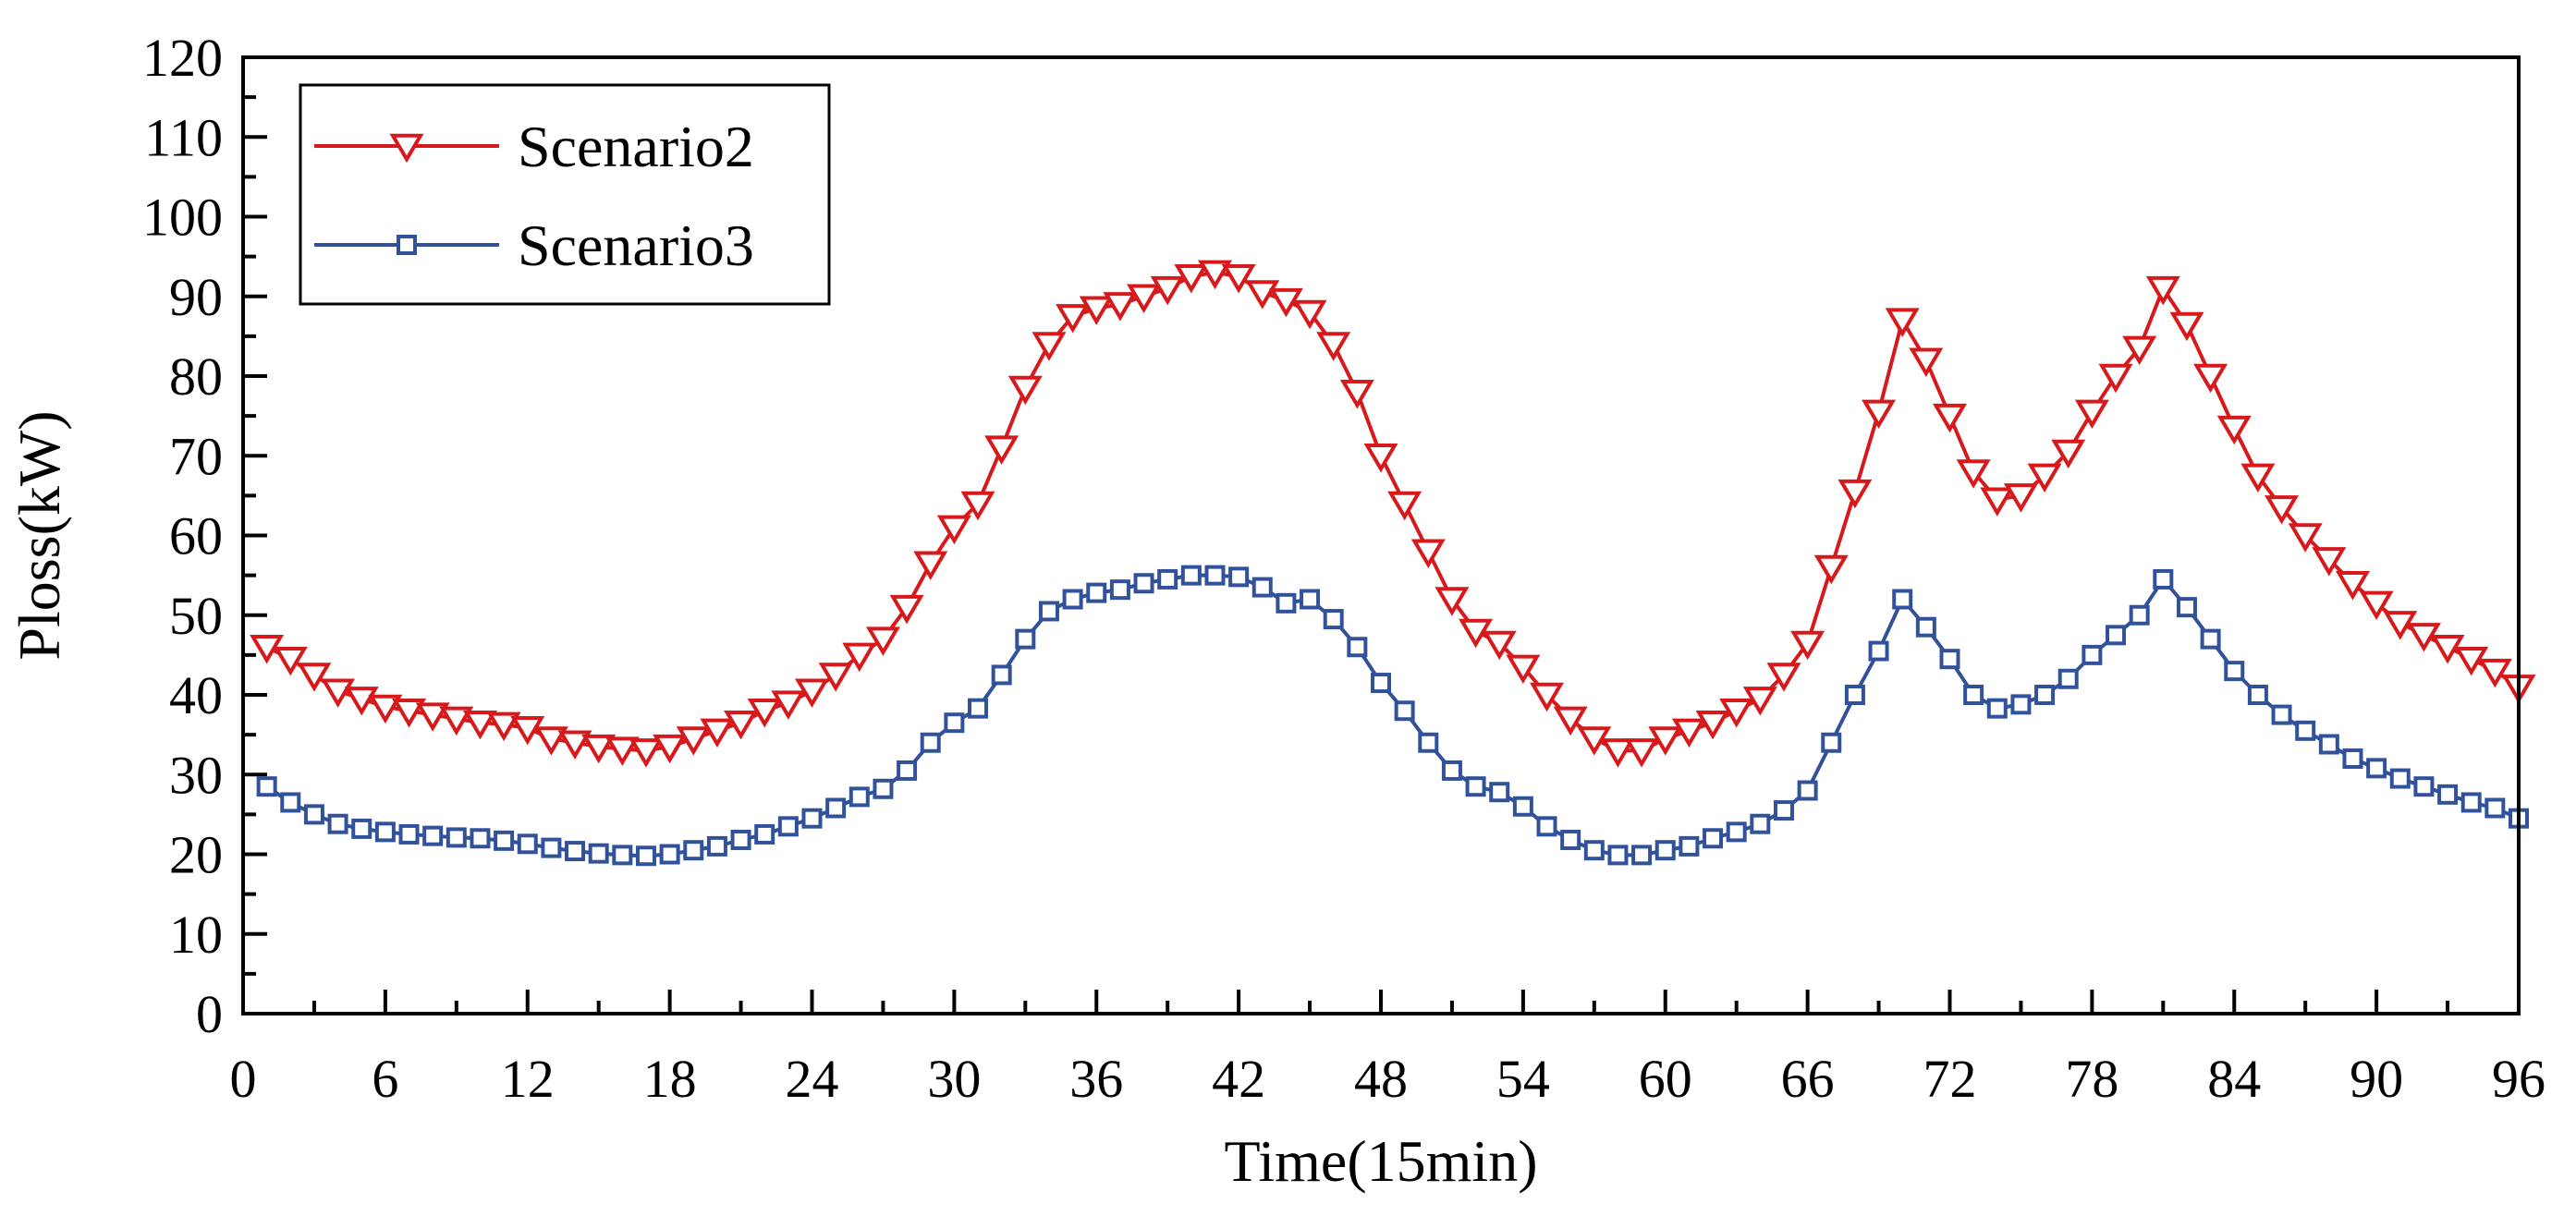 Image resolution: width=2576 pixels, height=1216 pixels. What do you see at coordinates (2376, 1079) in the screenshot?
I see `x-tick-label: 90` at bounding box center [2376, 1079].